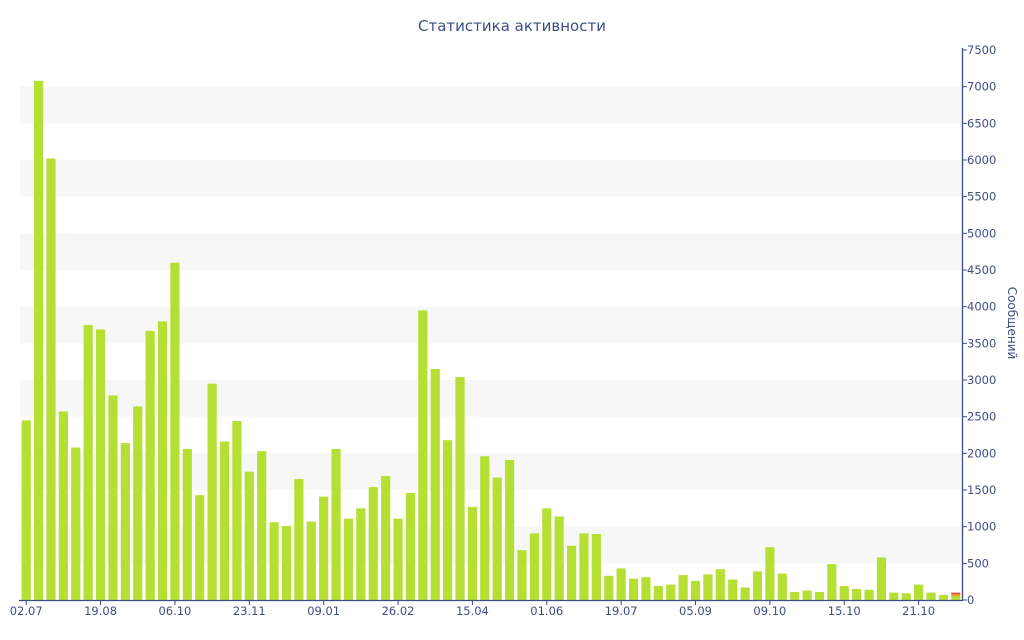  Describe the element at coordinates (100, 611) in the screenshot. I see `x-tick-label: 19.08` at that location.